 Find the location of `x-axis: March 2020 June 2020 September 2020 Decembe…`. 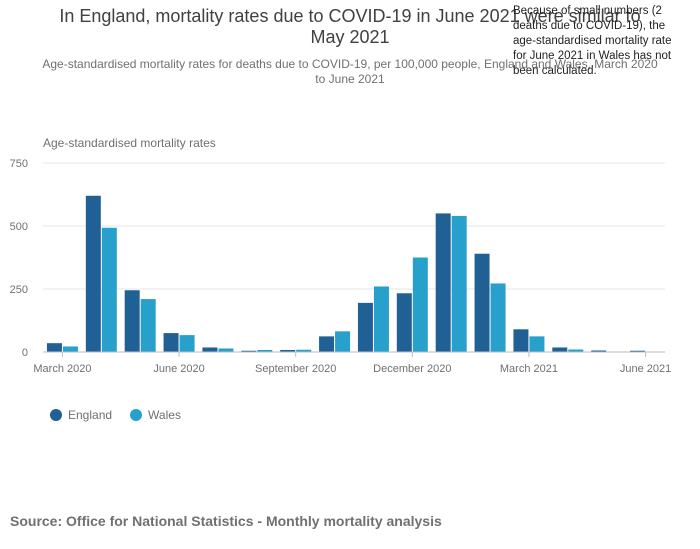

x-axis: March 2020 June 2020 September 2020 Decembe… is located at coordinates (352, 363).